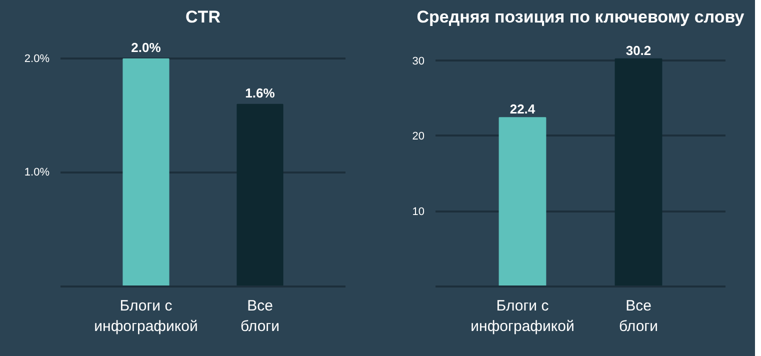 The height and width of the screenshot is (356, 761). I want to click on data-label: 2.0%, so click(146, 47).